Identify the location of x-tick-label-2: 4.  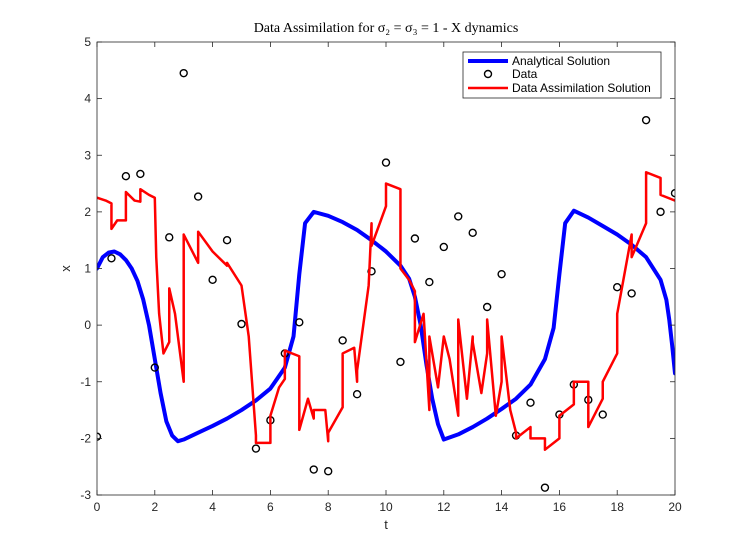
(212, 507).